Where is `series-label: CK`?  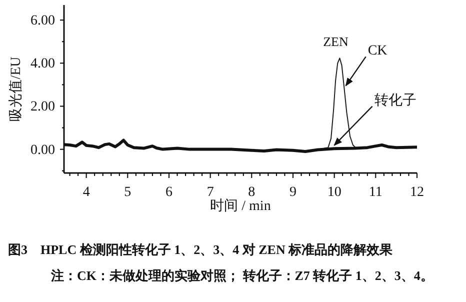 series-label: CK is located at coordinates (378, 51).